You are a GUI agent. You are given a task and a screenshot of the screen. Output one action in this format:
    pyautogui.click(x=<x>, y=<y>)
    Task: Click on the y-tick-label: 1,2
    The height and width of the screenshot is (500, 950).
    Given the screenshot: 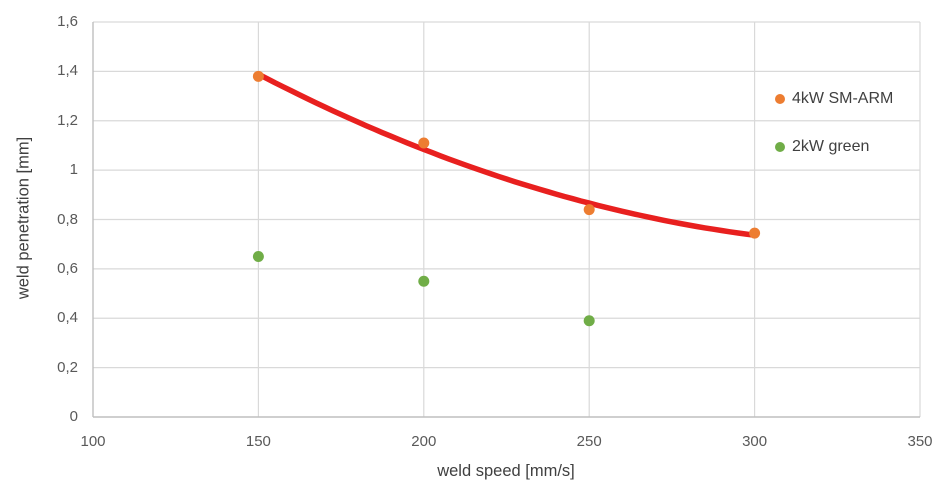 What is the action you would take?
    pyautogui.click(x=67, y=120)
    